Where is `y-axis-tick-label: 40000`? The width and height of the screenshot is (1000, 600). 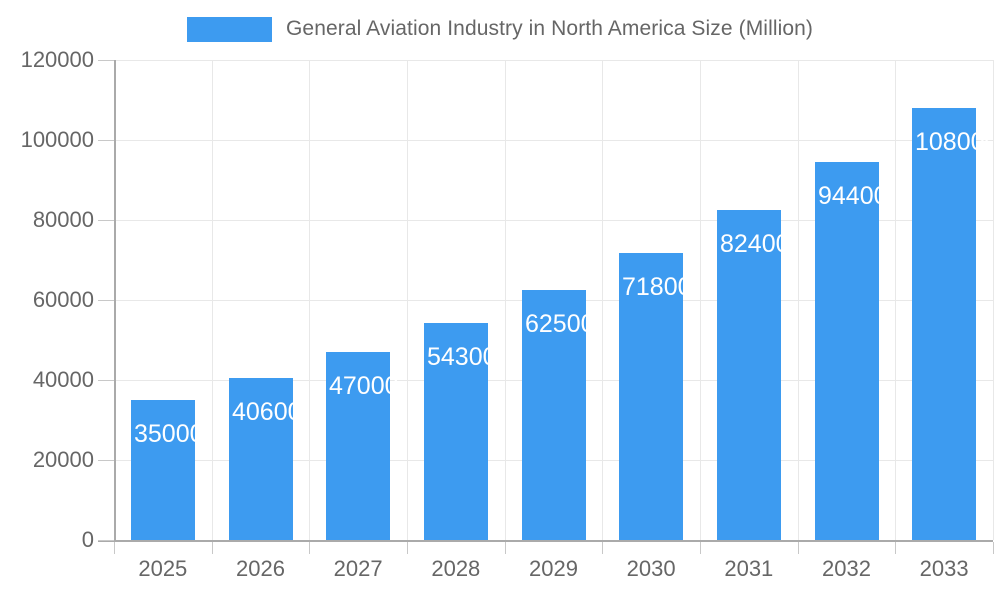 y-axis-tick-label: 40000 is located at coordinates (63, 379).